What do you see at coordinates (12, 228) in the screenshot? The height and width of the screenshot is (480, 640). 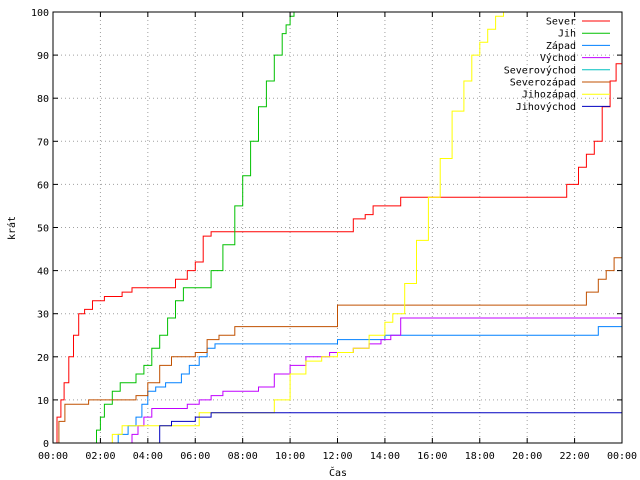 I see `y-axis-title: krát` at bounding box center [12, 228].